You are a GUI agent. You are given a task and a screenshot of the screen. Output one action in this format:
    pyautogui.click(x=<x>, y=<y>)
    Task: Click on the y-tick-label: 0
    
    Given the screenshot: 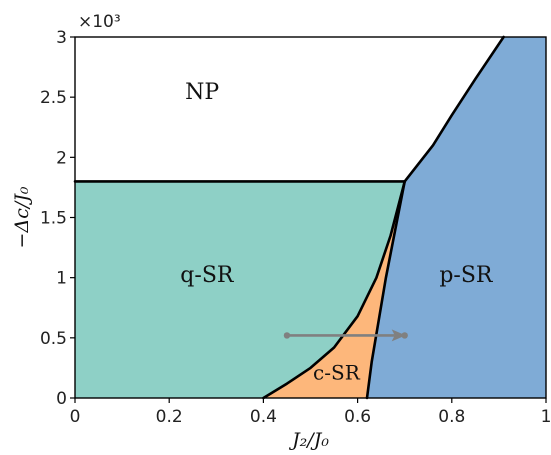 What is the action you would take?
    pyautogui.click(x=61, y=399)
    